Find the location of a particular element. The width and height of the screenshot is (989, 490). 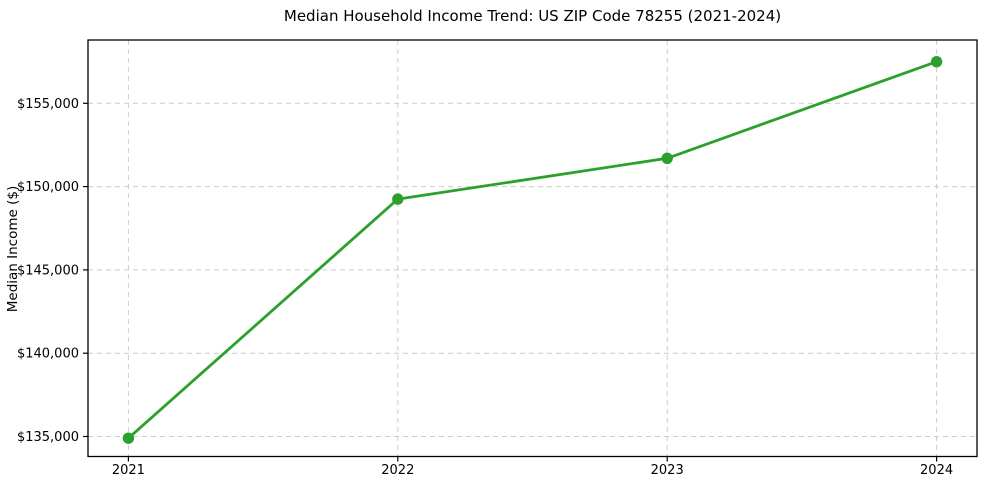

y-tick-label: $145,000 is located at coordinates (48, 270).